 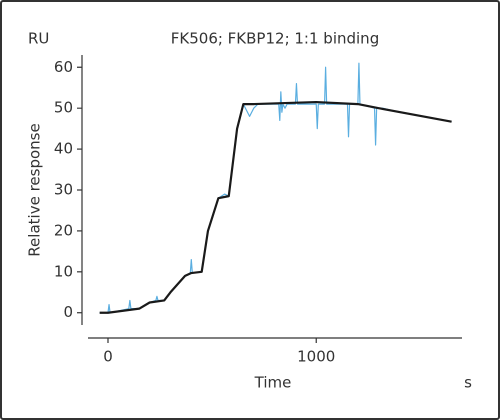 What do you see at coordinates (35, 189) in the screenshot?
I see `y-axis-label: Relative response` at bounding box center [35, 189].